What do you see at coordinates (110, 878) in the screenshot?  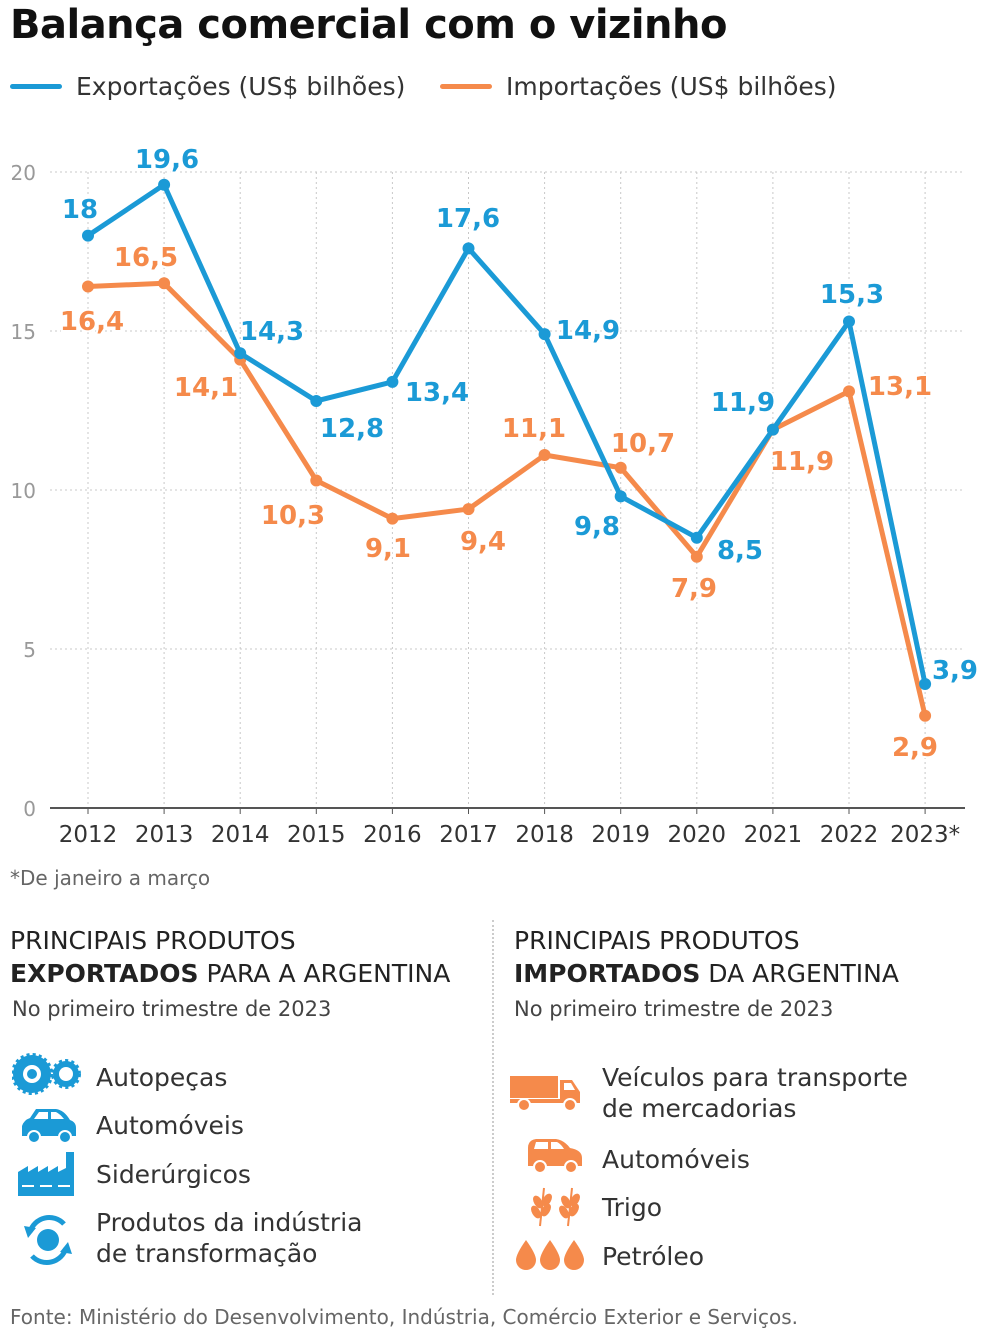 I see `footnote: *De janeiro a março` at bounding box center [110, 878].